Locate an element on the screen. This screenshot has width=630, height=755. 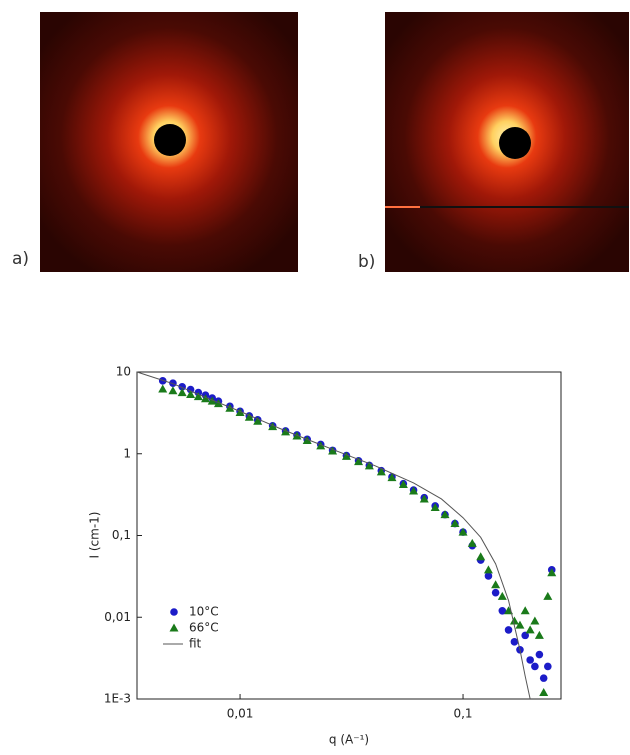
legend-label: fit is located at coordinates (195, 644).